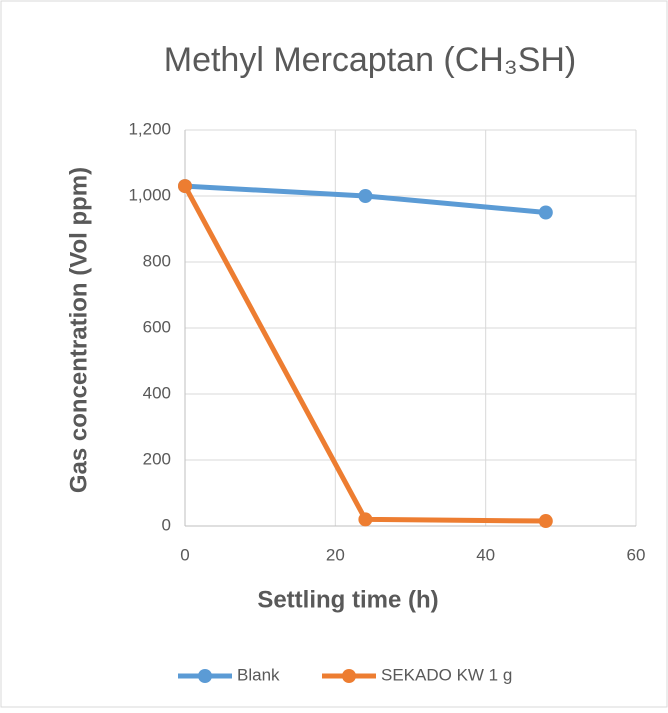  I want to click on x-tick-label: 60, so click(636, 554).